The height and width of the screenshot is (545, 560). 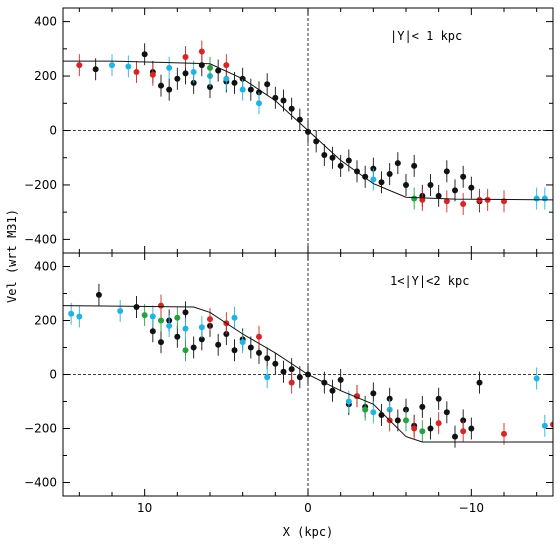 What do you see at coordinates (144, 508) in the screenshot?
I see `x-tick-label: 10` at bounding box center [144, 508].